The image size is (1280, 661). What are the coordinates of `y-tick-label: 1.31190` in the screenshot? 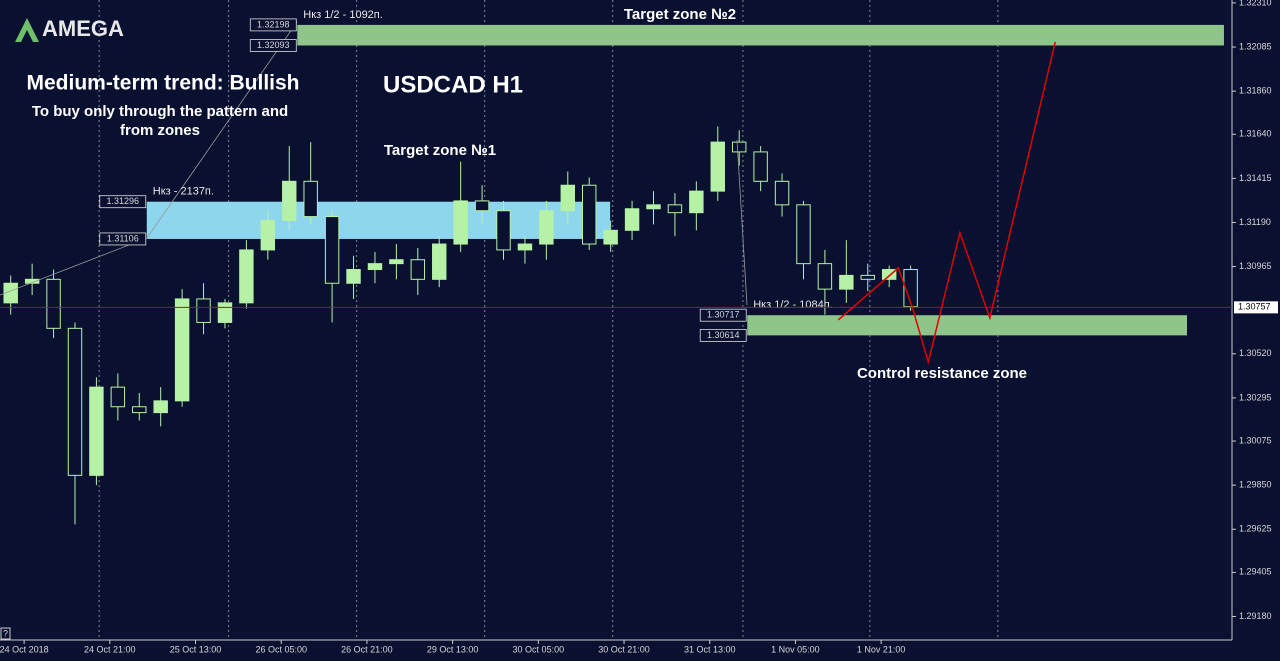 It's located at (1255, 222).